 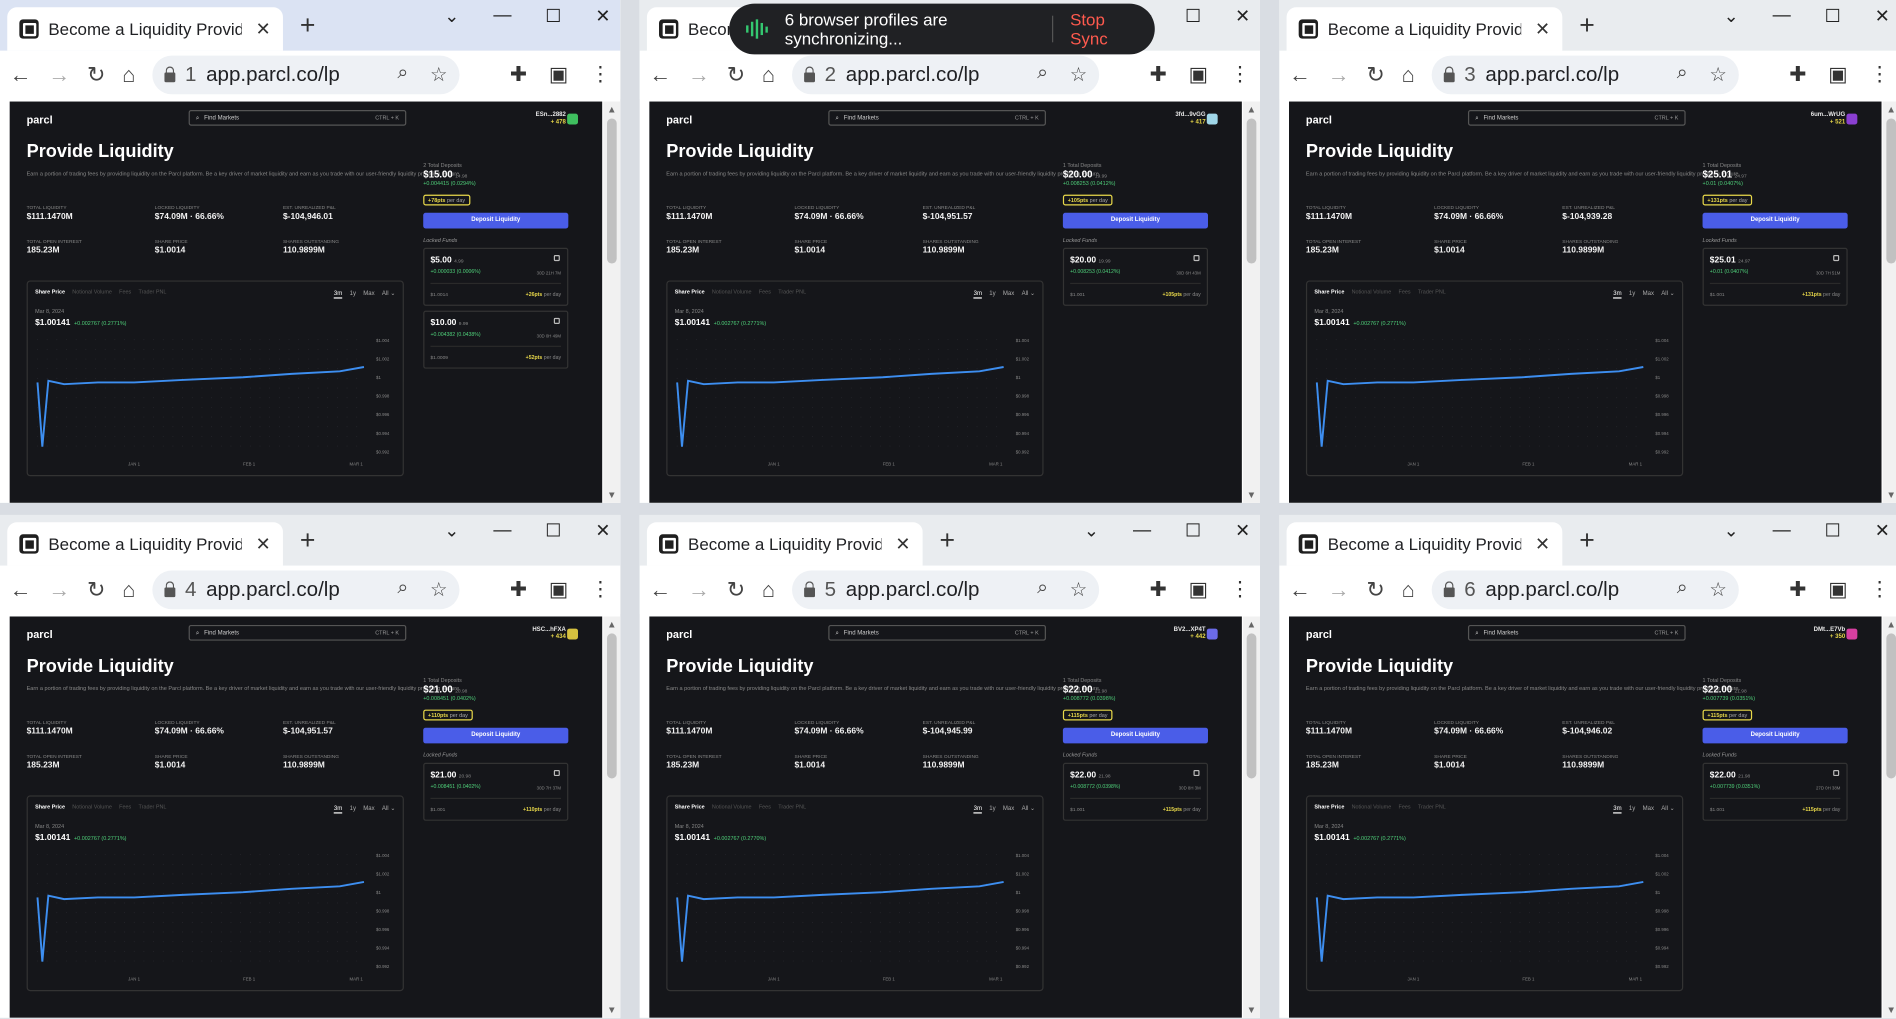 What do you see at coordinates (152, 291) in the screenshot?
I see `tab-trader-pnl: Trader PNL` at bounding box center [152, 291].